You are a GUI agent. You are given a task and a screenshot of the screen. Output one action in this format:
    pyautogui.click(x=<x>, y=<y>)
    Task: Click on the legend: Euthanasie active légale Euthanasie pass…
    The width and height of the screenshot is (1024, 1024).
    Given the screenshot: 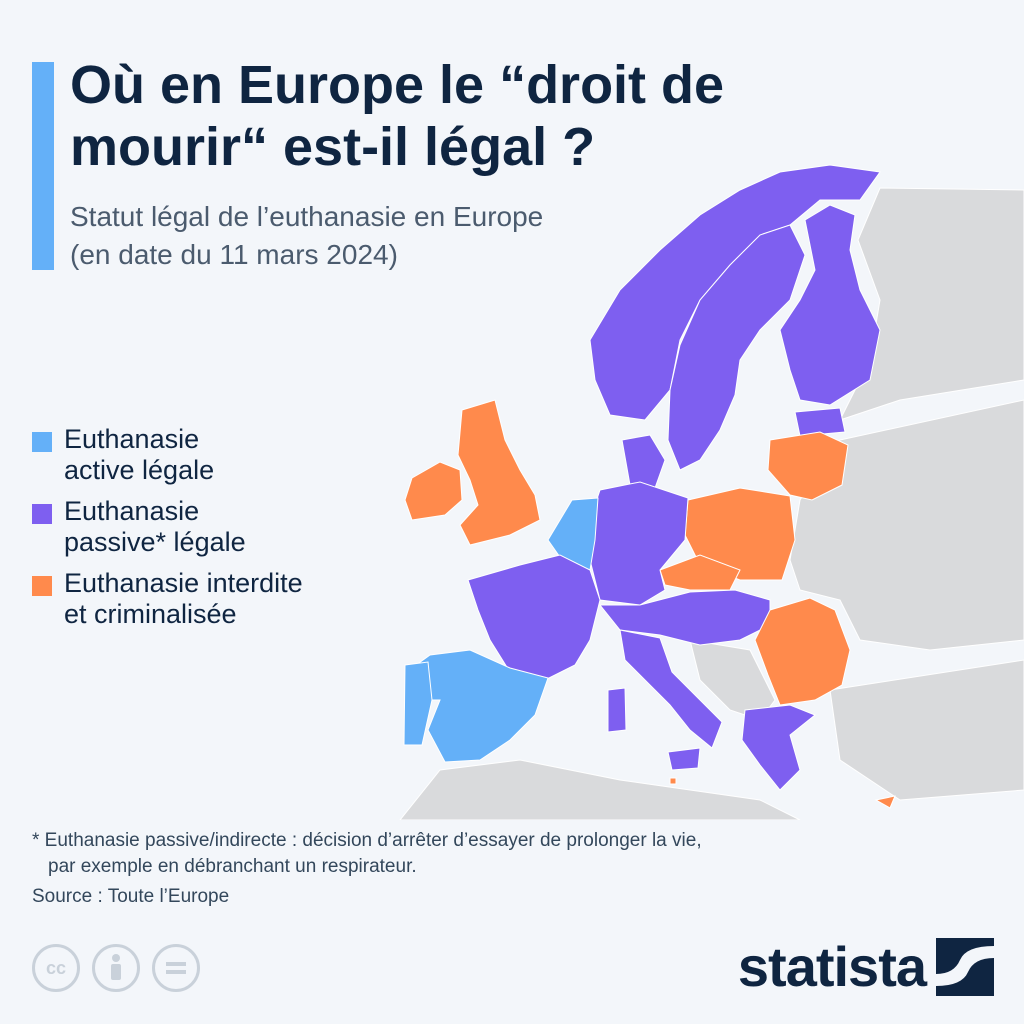 What is the action you would take?
    pyautogui.click(x=202, y=532)
    